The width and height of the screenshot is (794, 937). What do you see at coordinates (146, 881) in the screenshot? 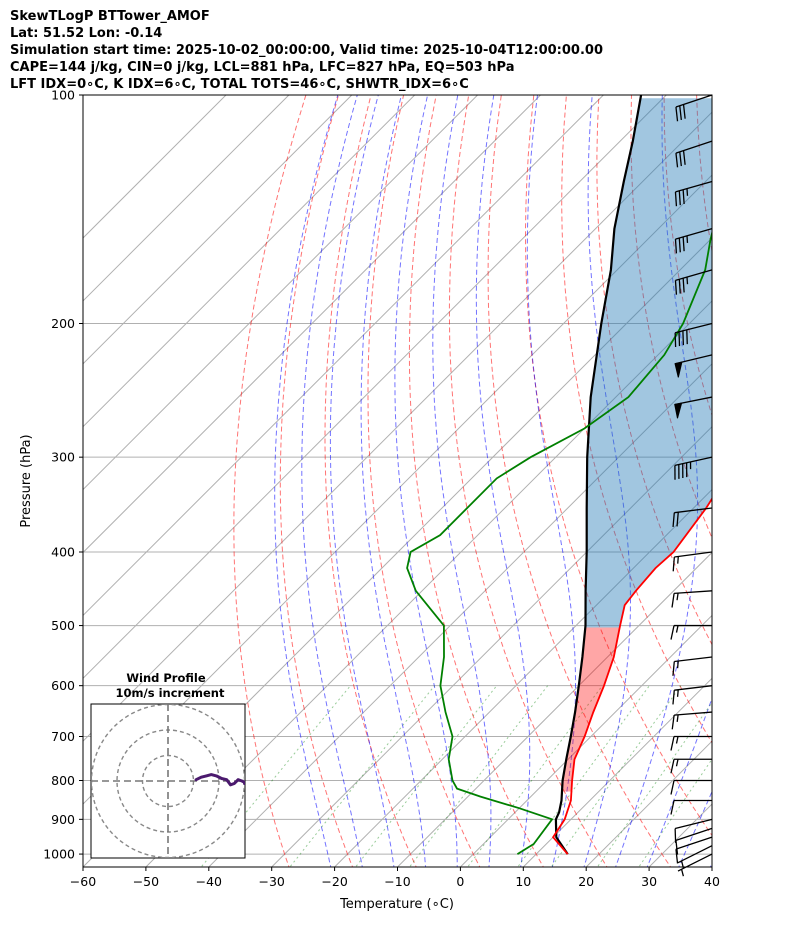
I see `x-tick-label: −50` at bounding box center [146, 881].